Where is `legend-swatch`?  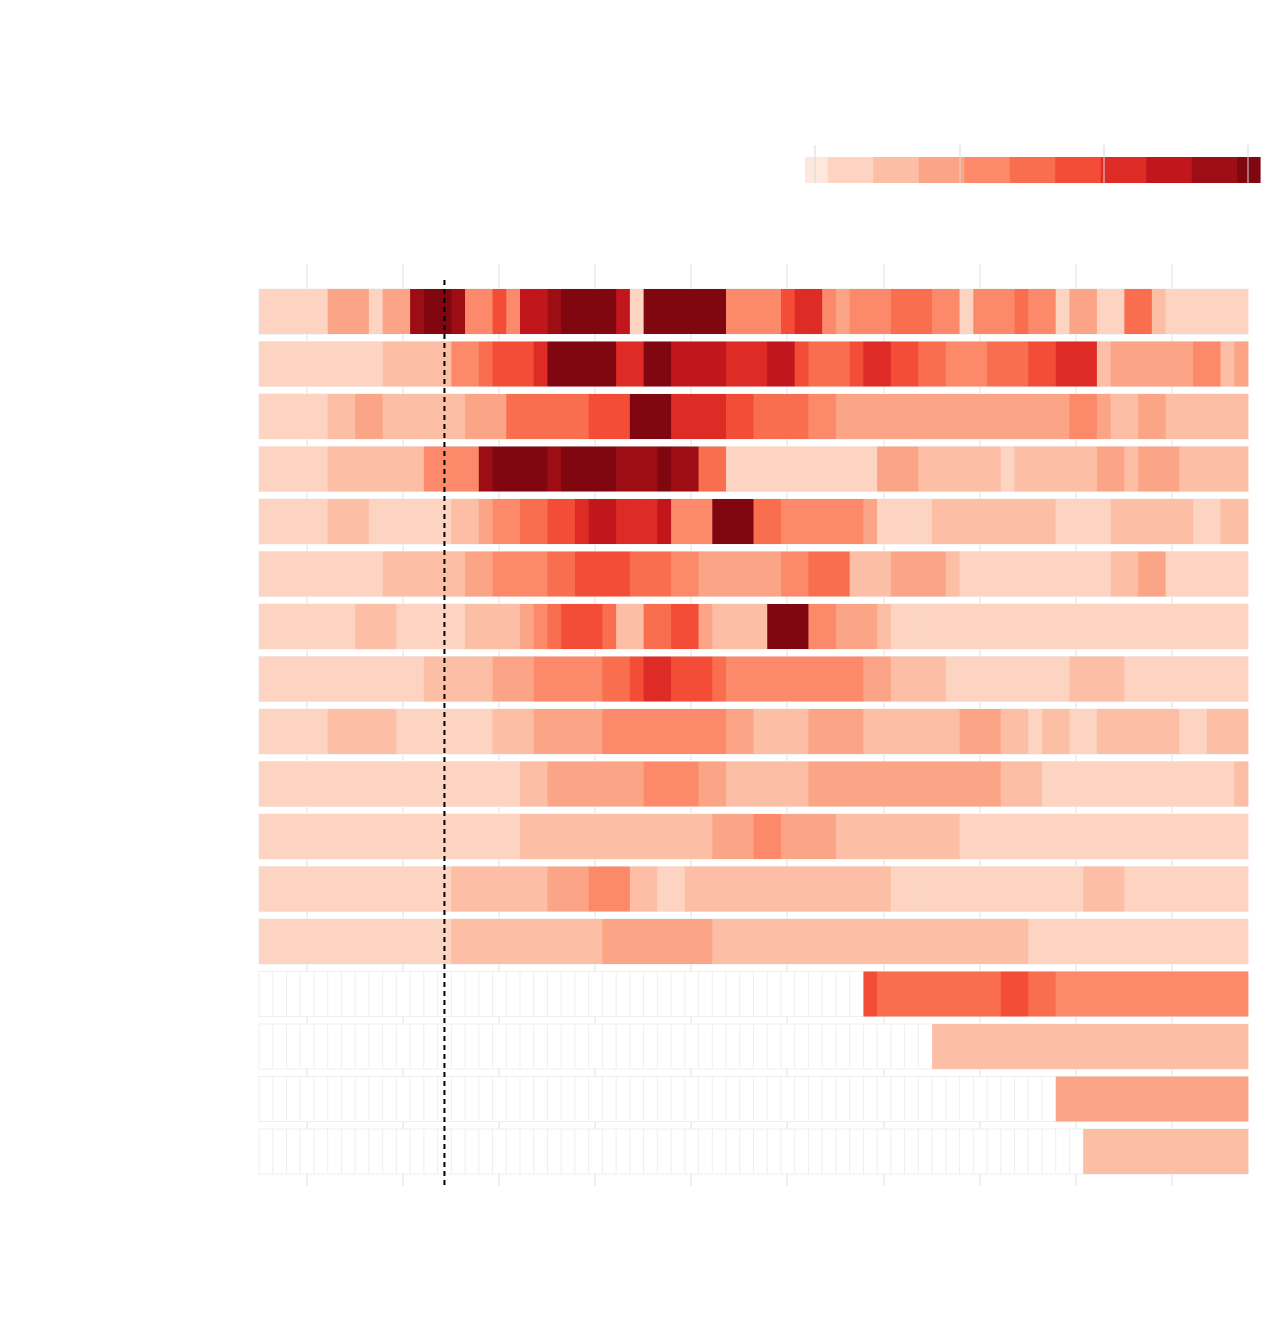 legend-swatch is located at coordinates (1203, 170).